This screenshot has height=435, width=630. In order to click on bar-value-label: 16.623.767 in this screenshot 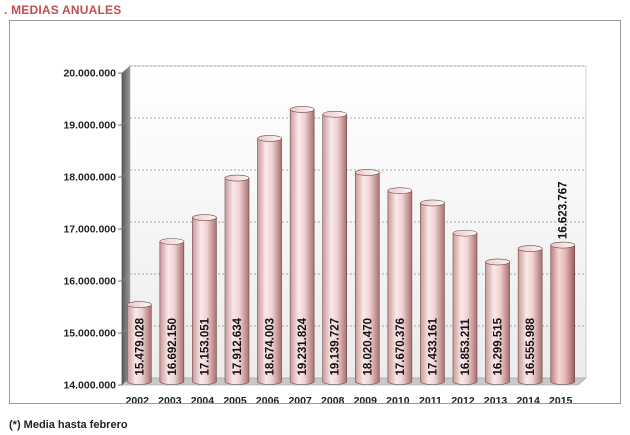, I will do `click(564, 211)`.